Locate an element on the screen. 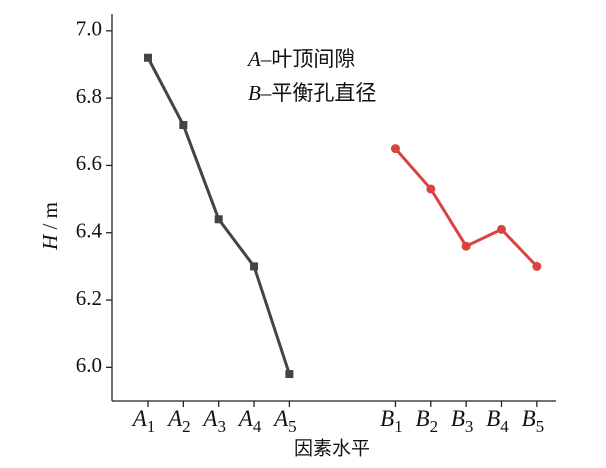 The height and width of the screenshot is (468, 606). x-tick-label: B2 is located at coordinates (427, 421).